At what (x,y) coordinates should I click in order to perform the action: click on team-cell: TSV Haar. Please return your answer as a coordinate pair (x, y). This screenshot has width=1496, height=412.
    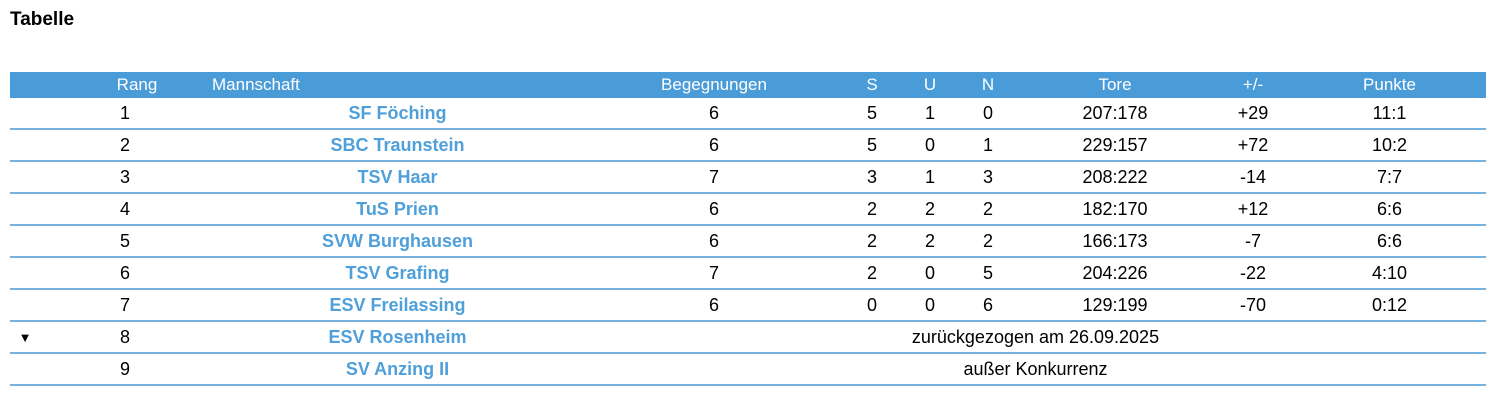
    Looking at the image, I should click on (397, 177).